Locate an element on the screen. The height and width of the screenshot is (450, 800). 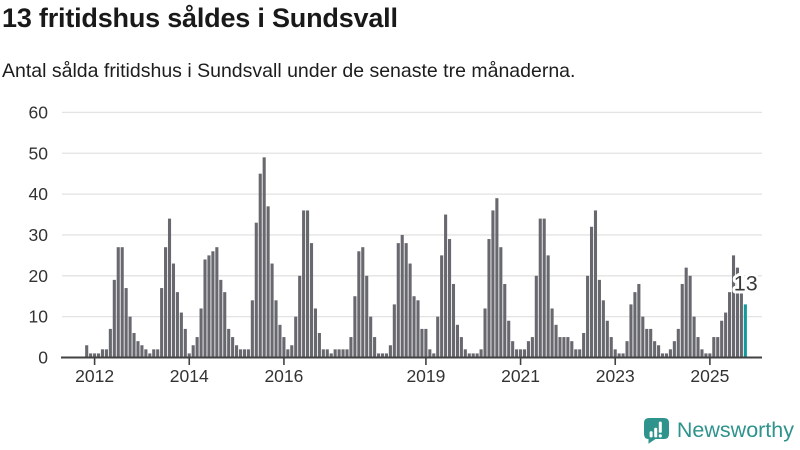
exclamation-dot is located at coordinates (660, 436).